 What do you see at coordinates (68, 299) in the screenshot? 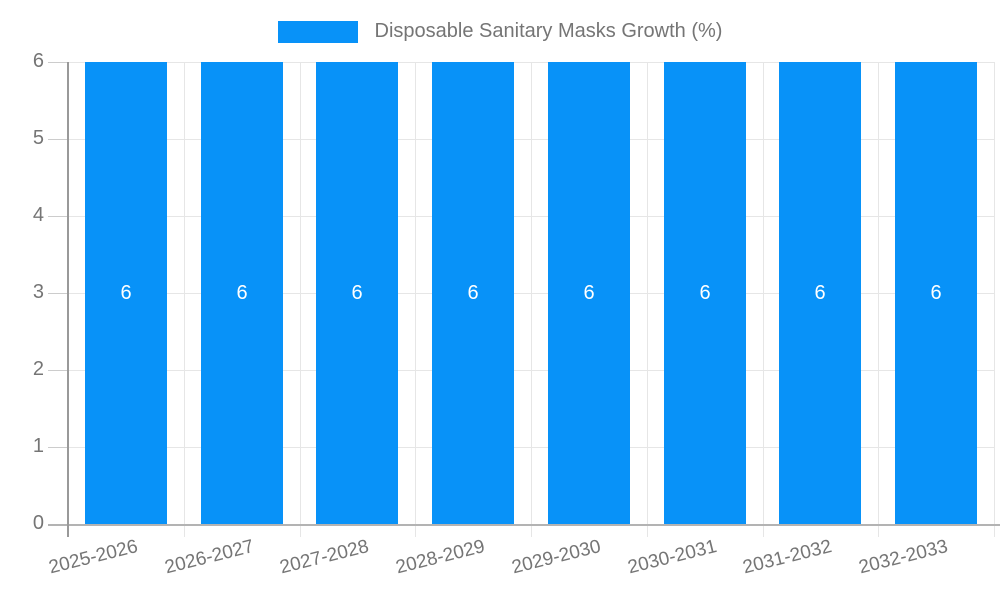
I see `y-axis-line` at bounding box center [68, 299].